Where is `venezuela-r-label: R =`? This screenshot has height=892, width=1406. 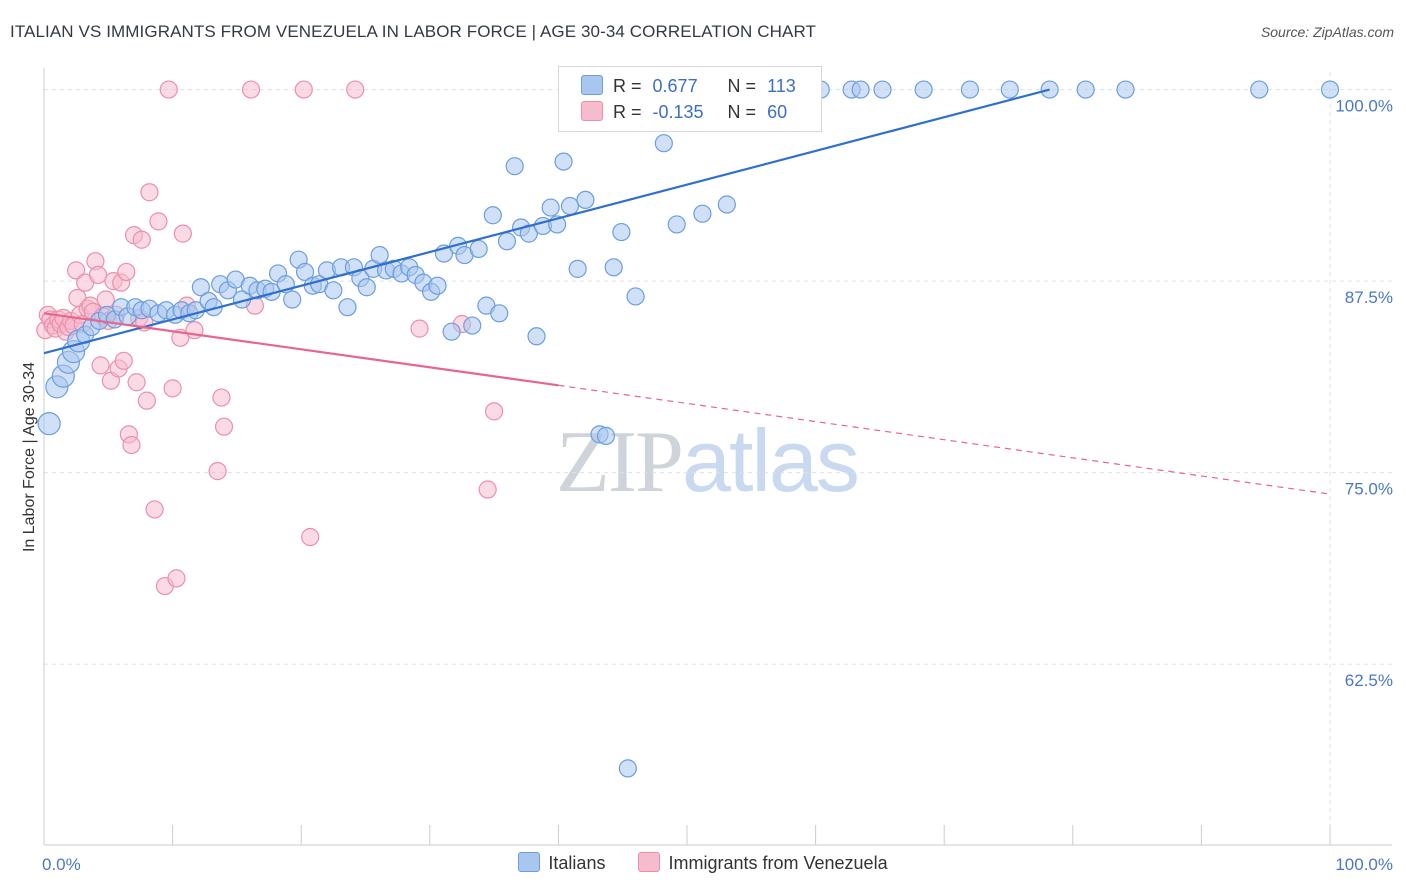 venezuela-r-label: R = is located at coordinates (627, 112).